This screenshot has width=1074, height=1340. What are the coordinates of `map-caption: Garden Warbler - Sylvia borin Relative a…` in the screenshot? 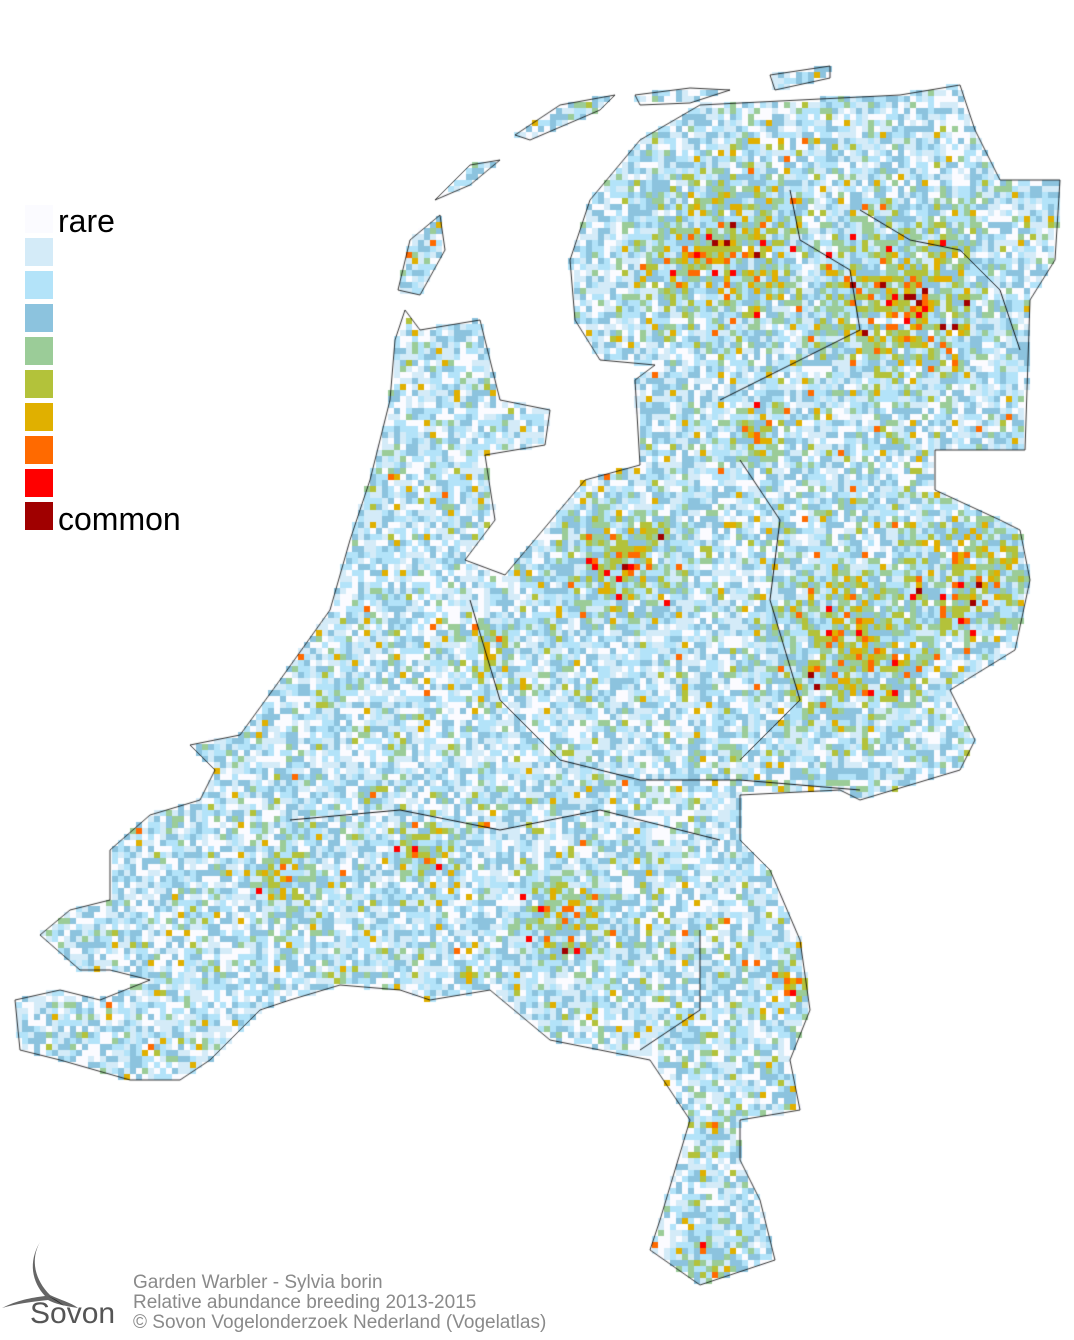 It's located at (339, 1303).